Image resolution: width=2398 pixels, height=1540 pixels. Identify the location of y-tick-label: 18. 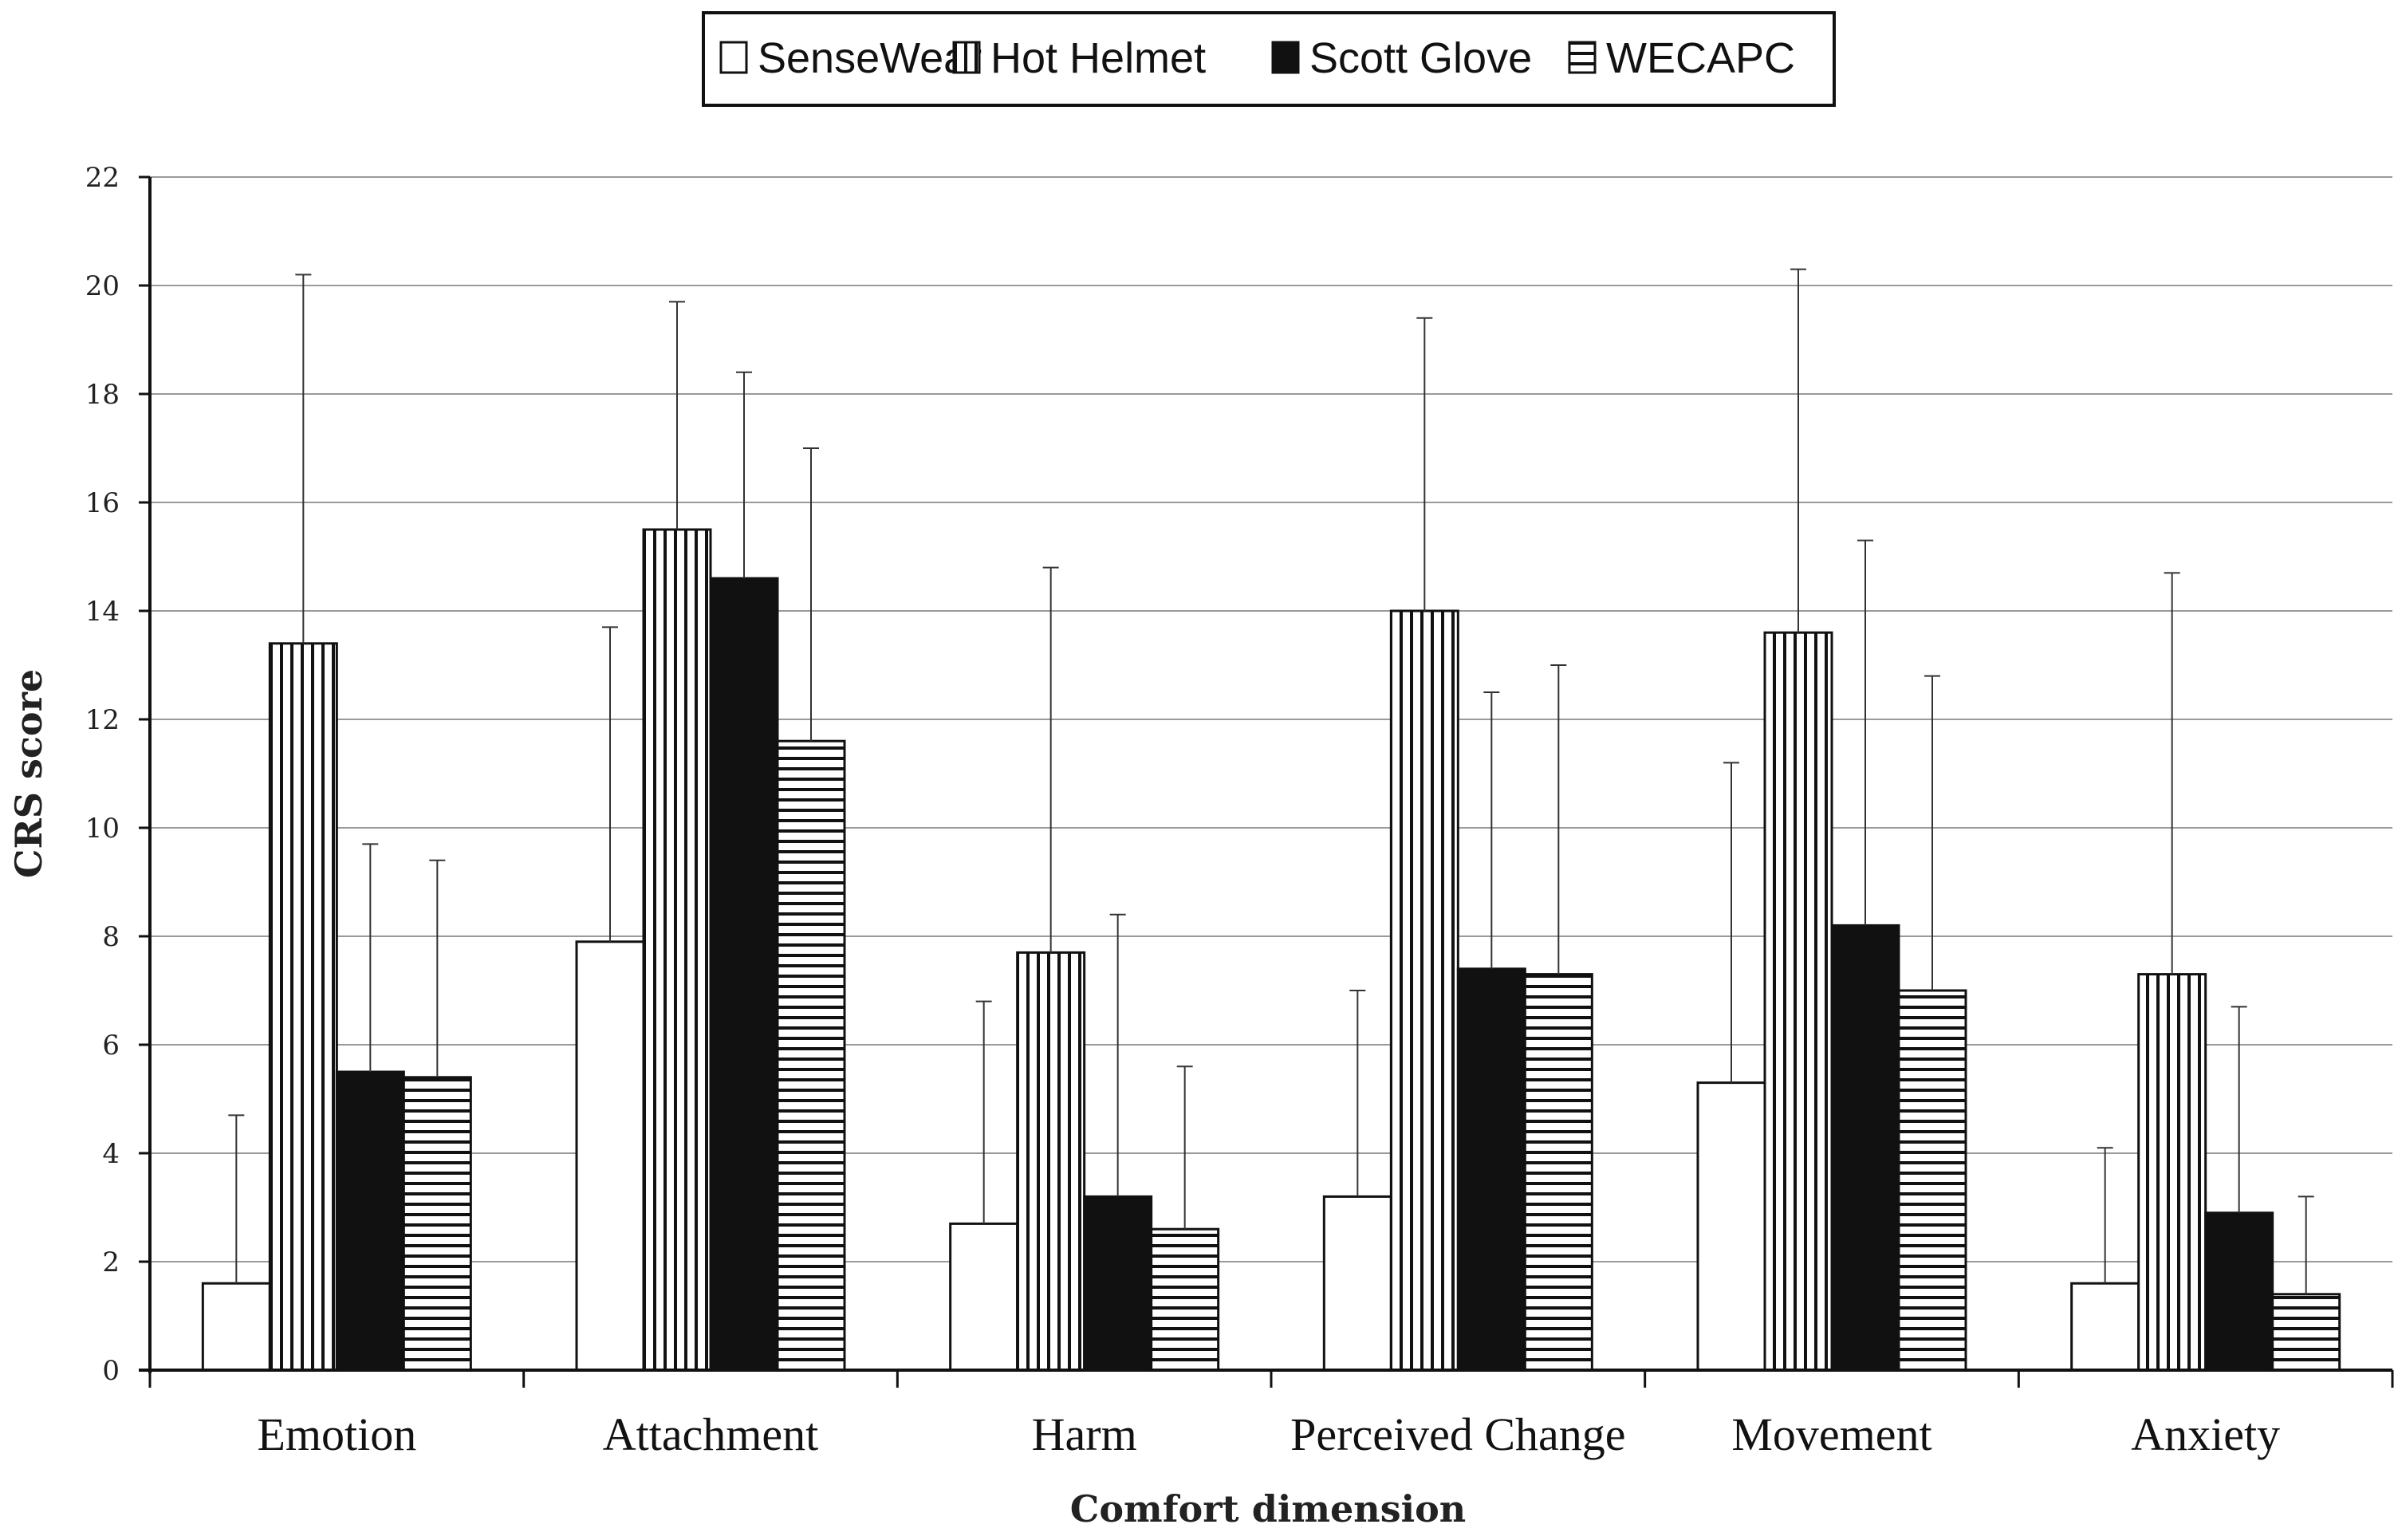
(103, 395).